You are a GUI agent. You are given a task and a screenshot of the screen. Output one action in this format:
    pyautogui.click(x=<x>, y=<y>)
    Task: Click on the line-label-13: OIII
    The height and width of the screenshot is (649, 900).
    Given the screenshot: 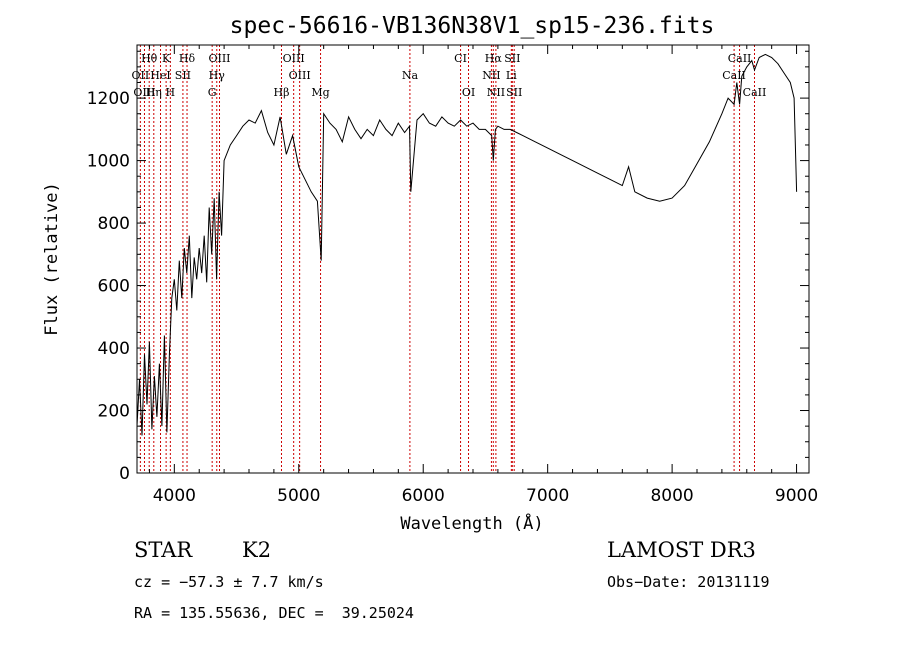 What is the action you would take?
    pyautogui.click(x=300, y=75)
    